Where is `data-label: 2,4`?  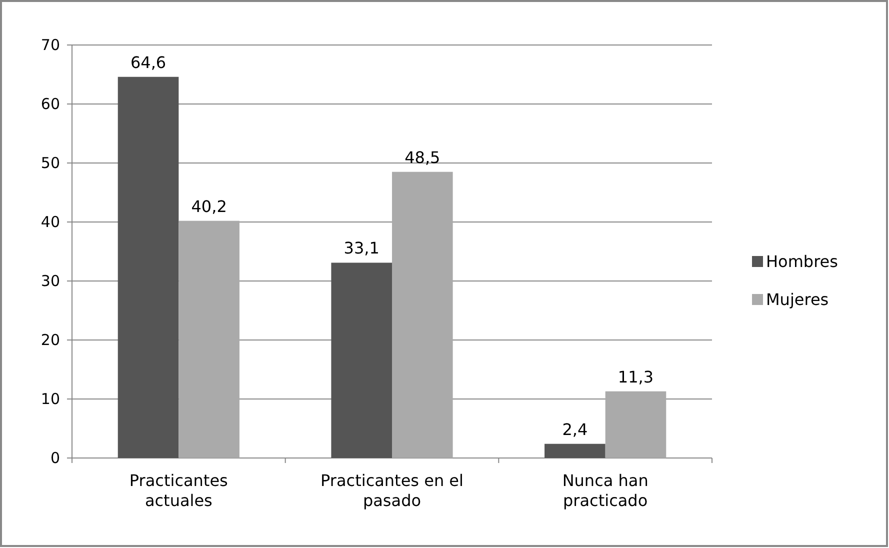
data-label: 2,4 is located at coordinates (575, 429).